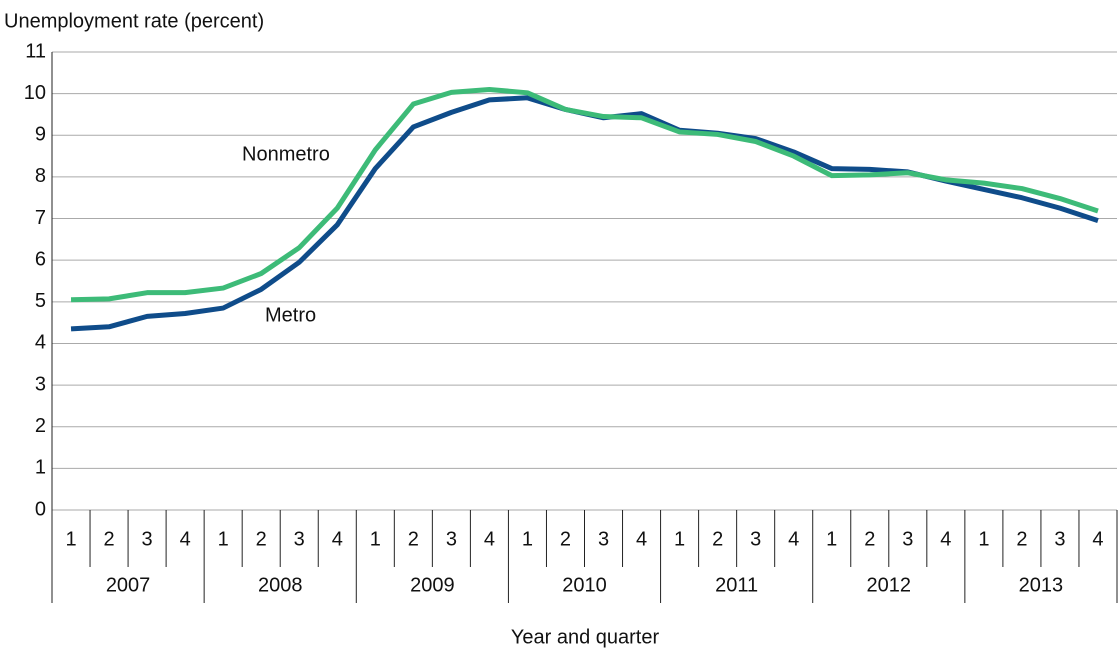 Image resolution: width=1118 pixels, height=654 pixels. What do you see at coordinates (40, 343) in the screenshot?
I see `y-tick-label: 4` at bounding box center [40, 343].